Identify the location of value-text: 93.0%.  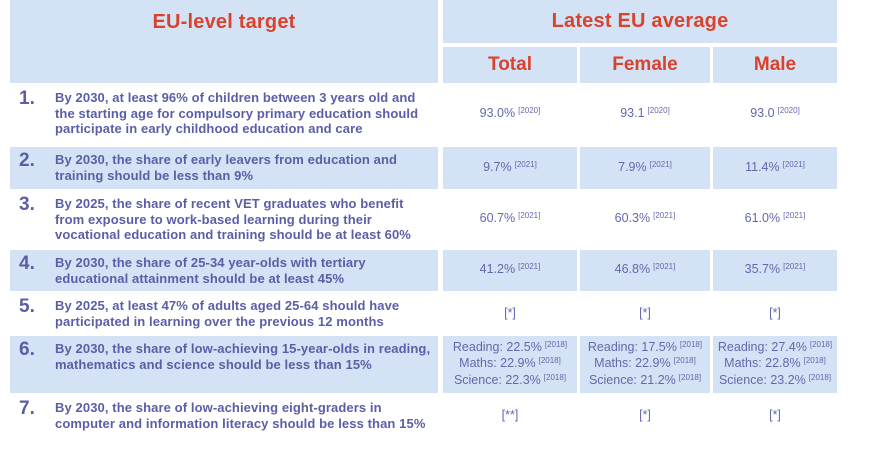
(497, 113).